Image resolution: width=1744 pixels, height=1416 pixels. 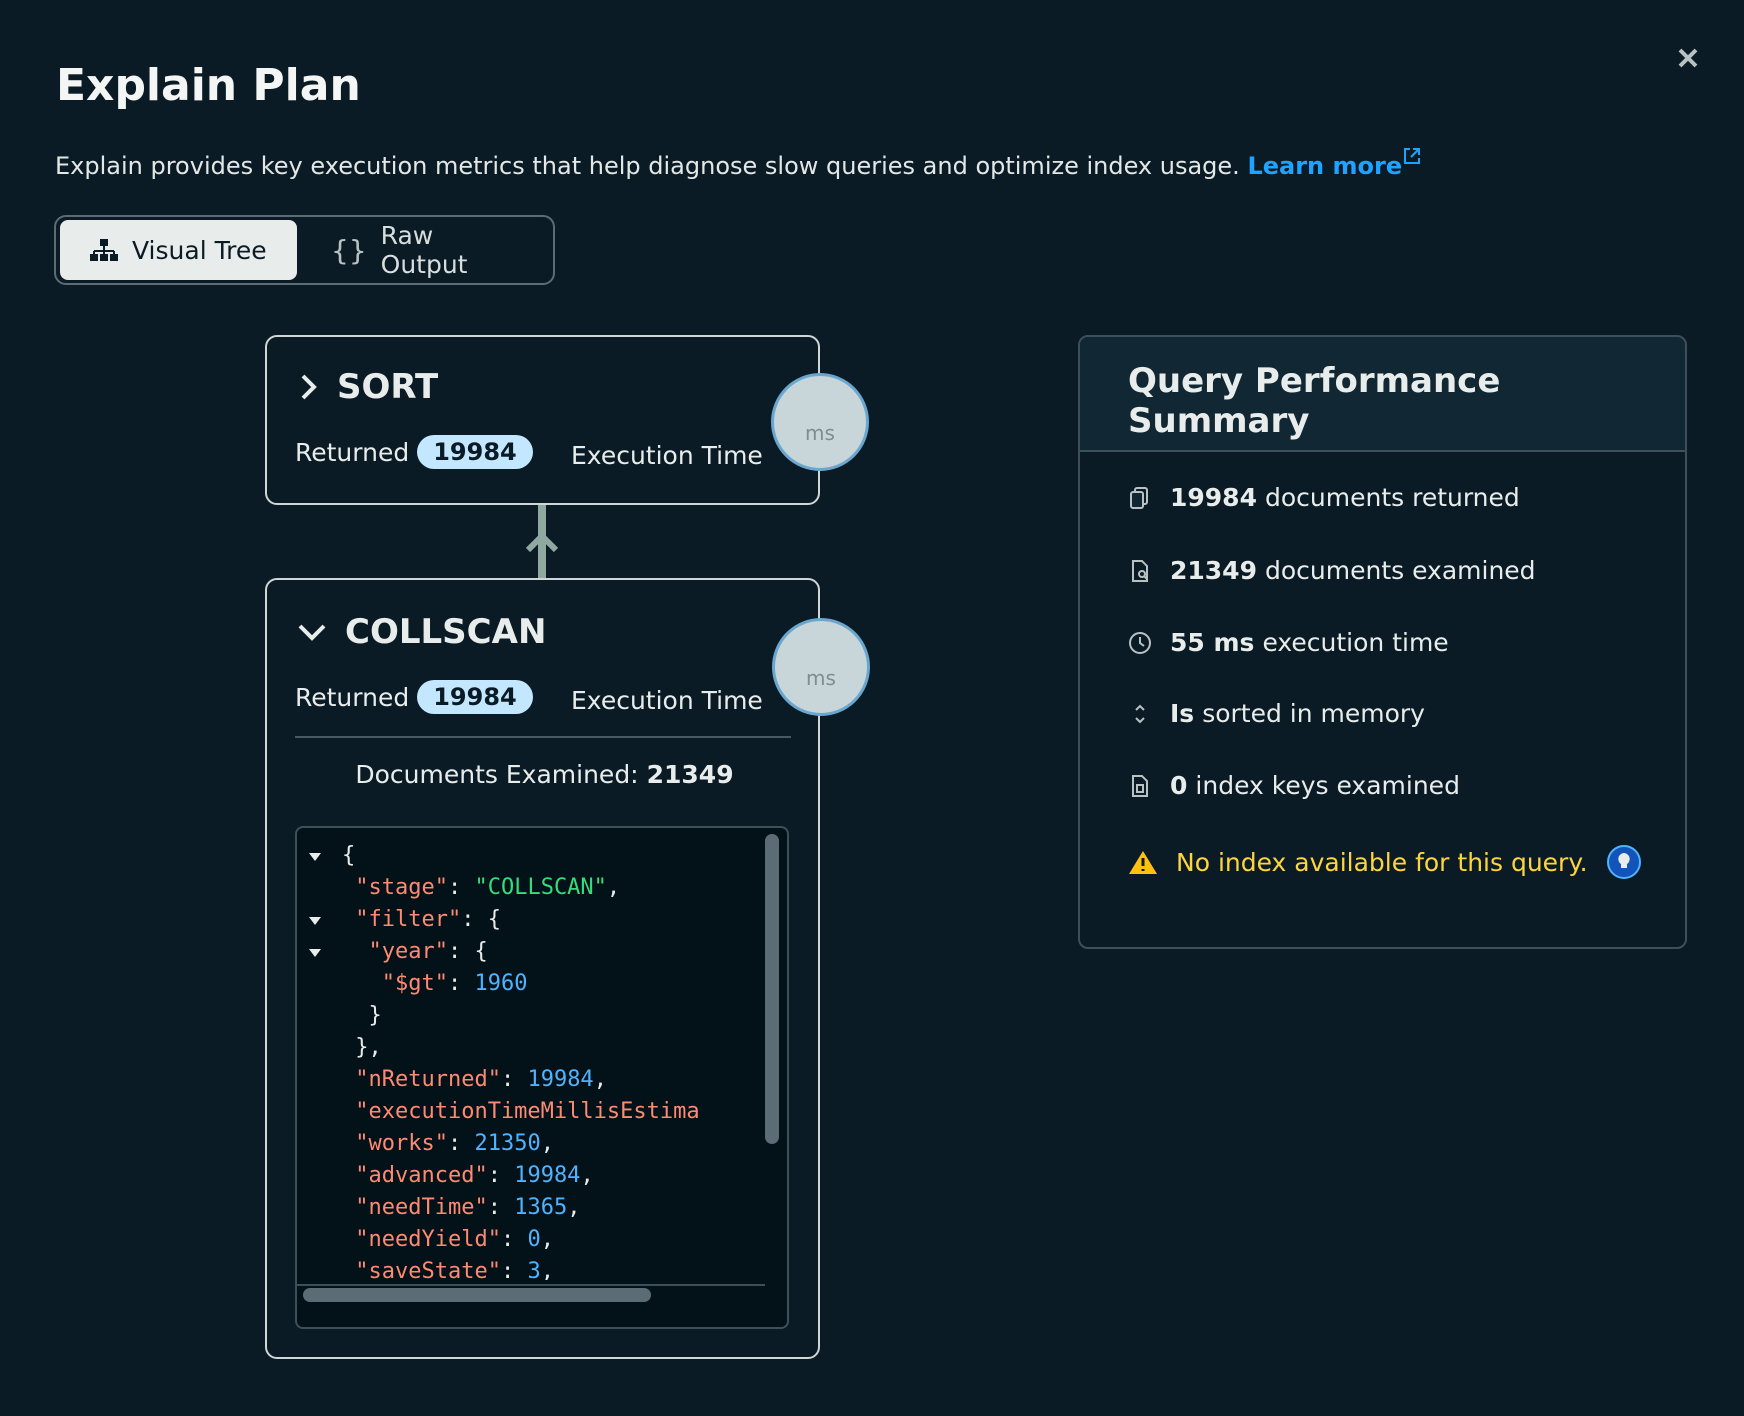 What do you see at coordinates (1688, 58) in the screenshot?
I see `close-button` at bounding box center [1688, 58].